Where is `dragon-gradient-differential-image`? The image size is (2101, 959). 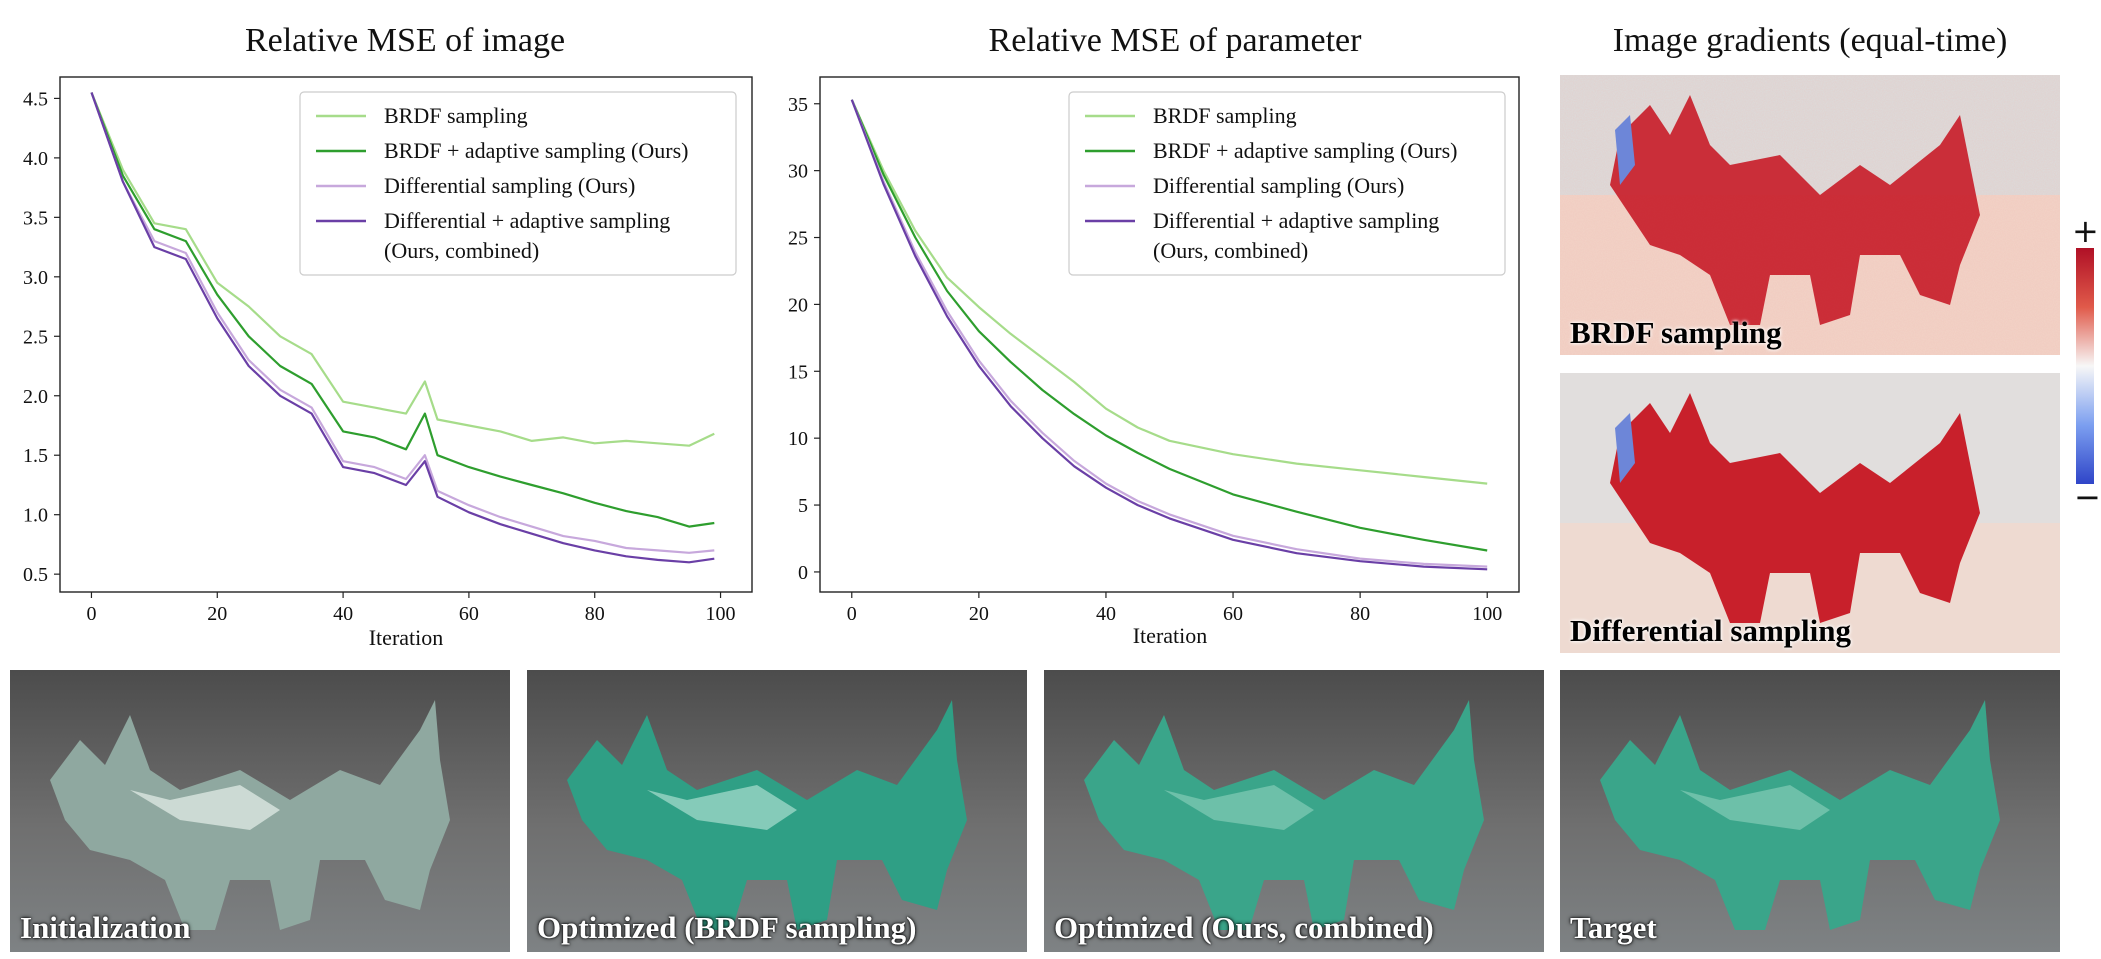
dragon-gradient-differential-image is located at coordinates (1810, 523).